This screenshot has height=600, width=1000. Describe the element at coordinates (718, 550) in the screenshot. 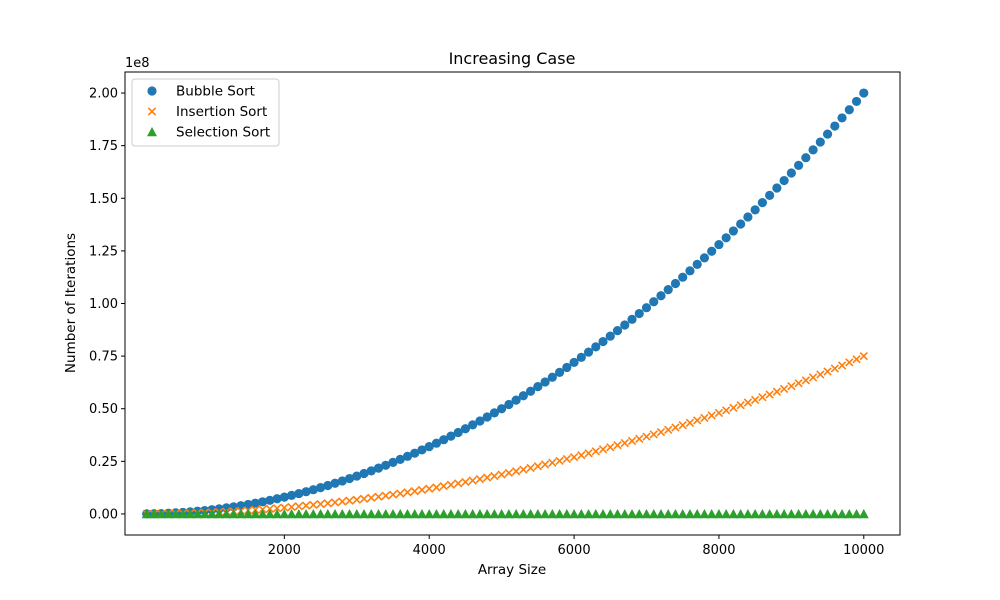

I see `x-tick-label: 8000` at that location.